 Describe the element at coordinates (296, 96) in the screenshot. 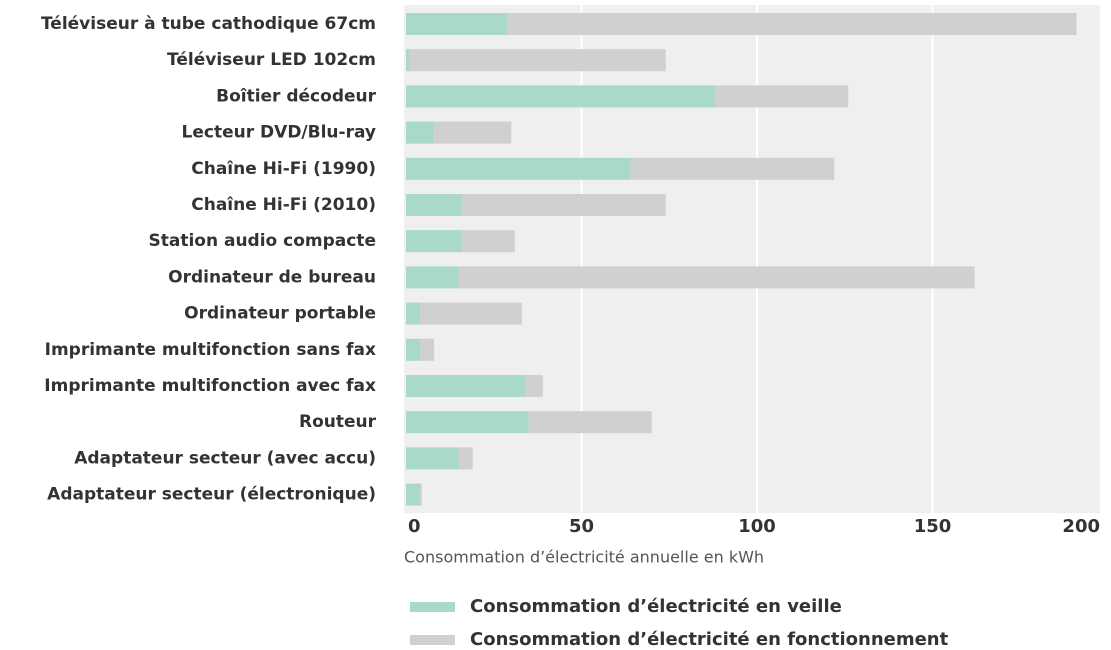

I see `y-tick-label: Boîtier décodeur` at that location.